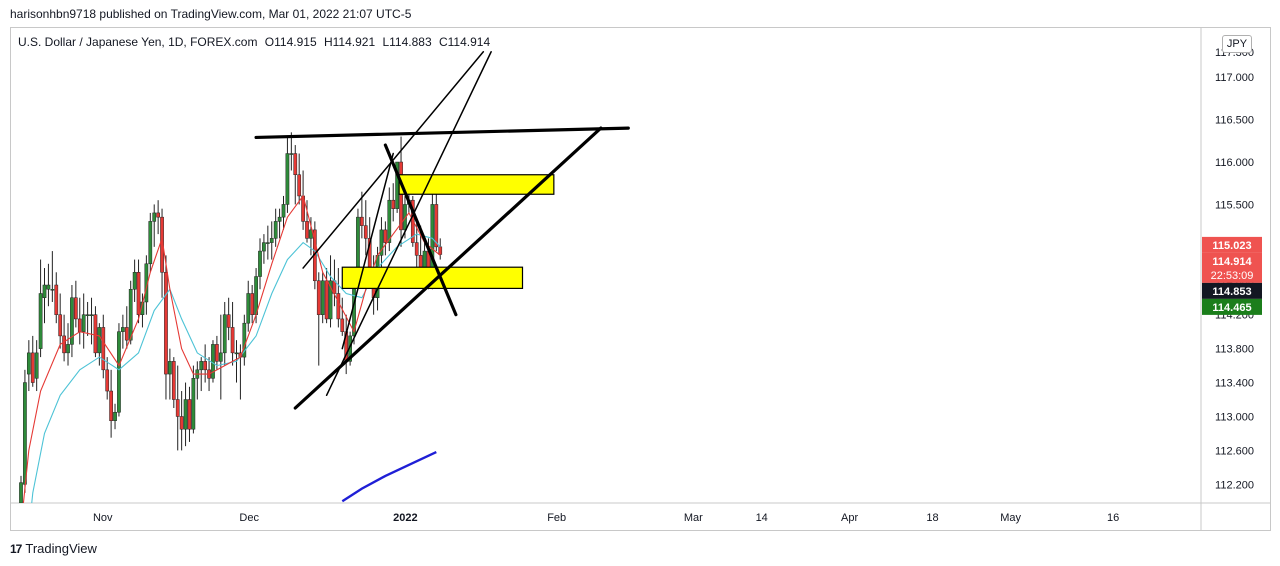 The height and width of the screenshot is (566, 1280). What do you see at coordinates (932, 518) in the screenshot?
I see `x-tick-label: 18` at bounding box center [932, 518].